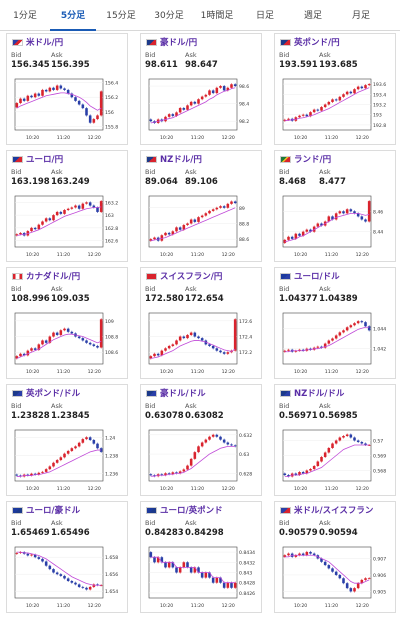 This screenshot has width=400, height=619. Describe the element at coordinates (45, 160) in the screenshot. I see `pair-name-link: ユーロ/円` at that location.